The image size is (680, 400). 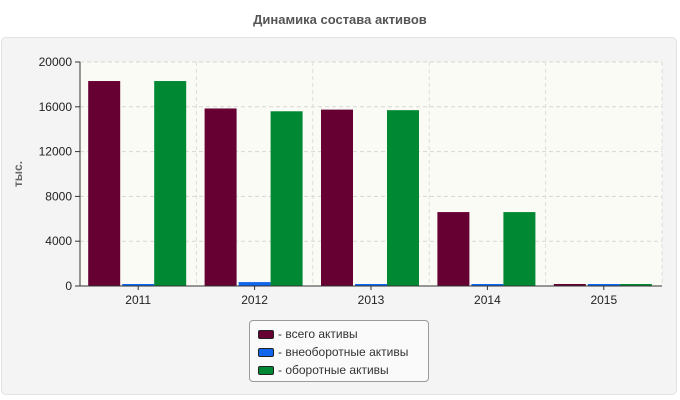 I want to click on bar-total-2015, so click(x=569, y=285).